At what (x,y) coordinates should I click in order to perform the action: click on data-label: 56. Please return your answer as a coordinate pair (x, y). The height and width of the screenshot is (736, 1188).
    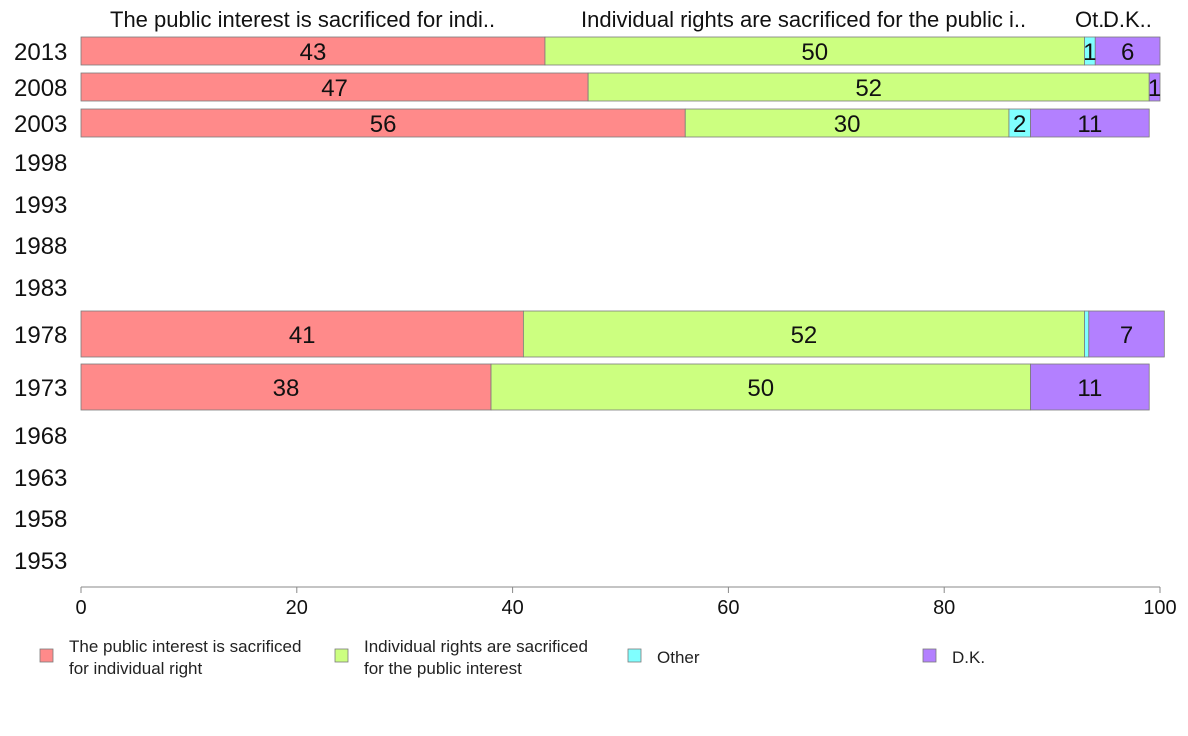
    Looking at the image, I should click on (383, 124).